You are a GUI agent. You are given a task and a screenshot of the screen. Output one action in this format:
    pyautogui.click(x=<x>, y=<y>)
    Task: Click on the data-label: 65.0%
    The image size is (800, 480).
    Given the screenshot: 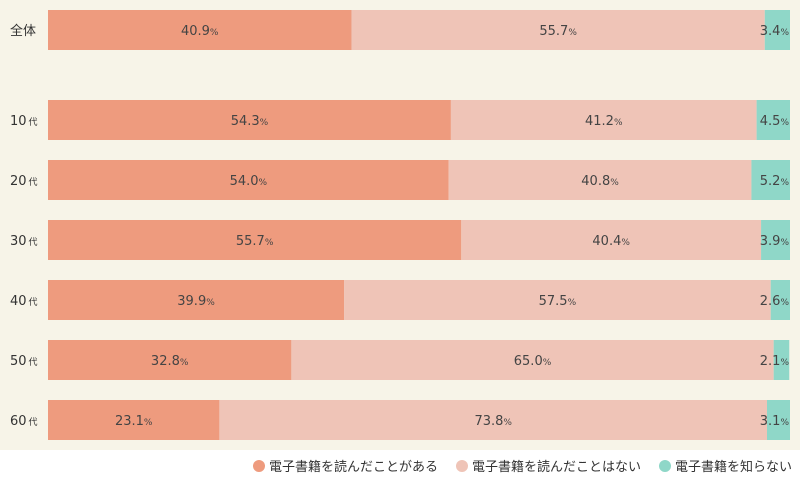 What is the action you would take?
    pyautogui.click(x=533, y=361)
    